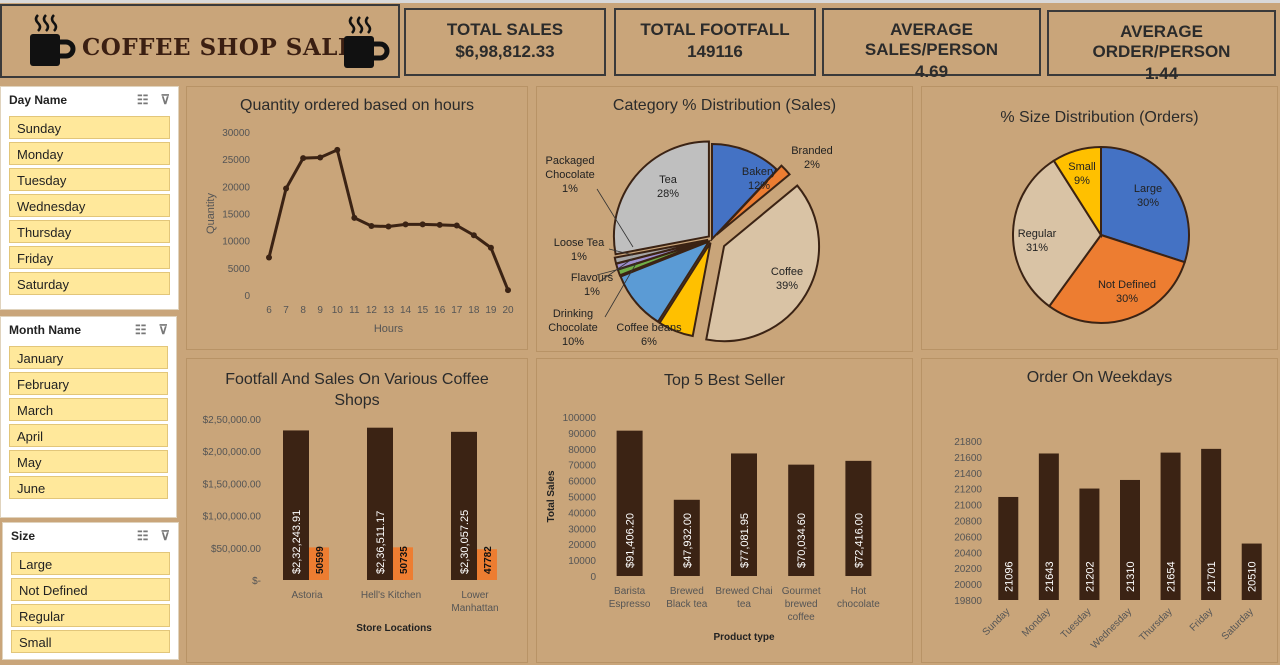 This screenshot has width=1280, height=665. Describe the element at coordinates (23, 536) in the screenshot. I see `slicer-title: Size` at that location.